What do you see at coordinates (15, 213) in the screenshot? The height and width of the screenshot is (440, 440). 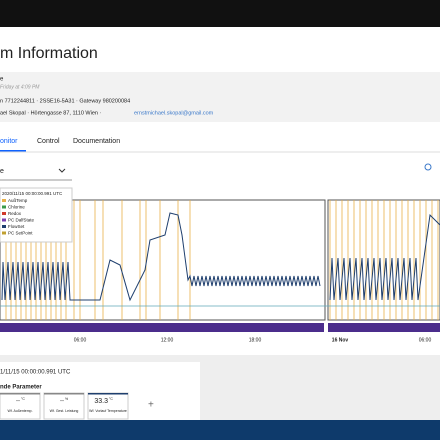 I see `legend-item: Redox` at bounding box center [15, 213].